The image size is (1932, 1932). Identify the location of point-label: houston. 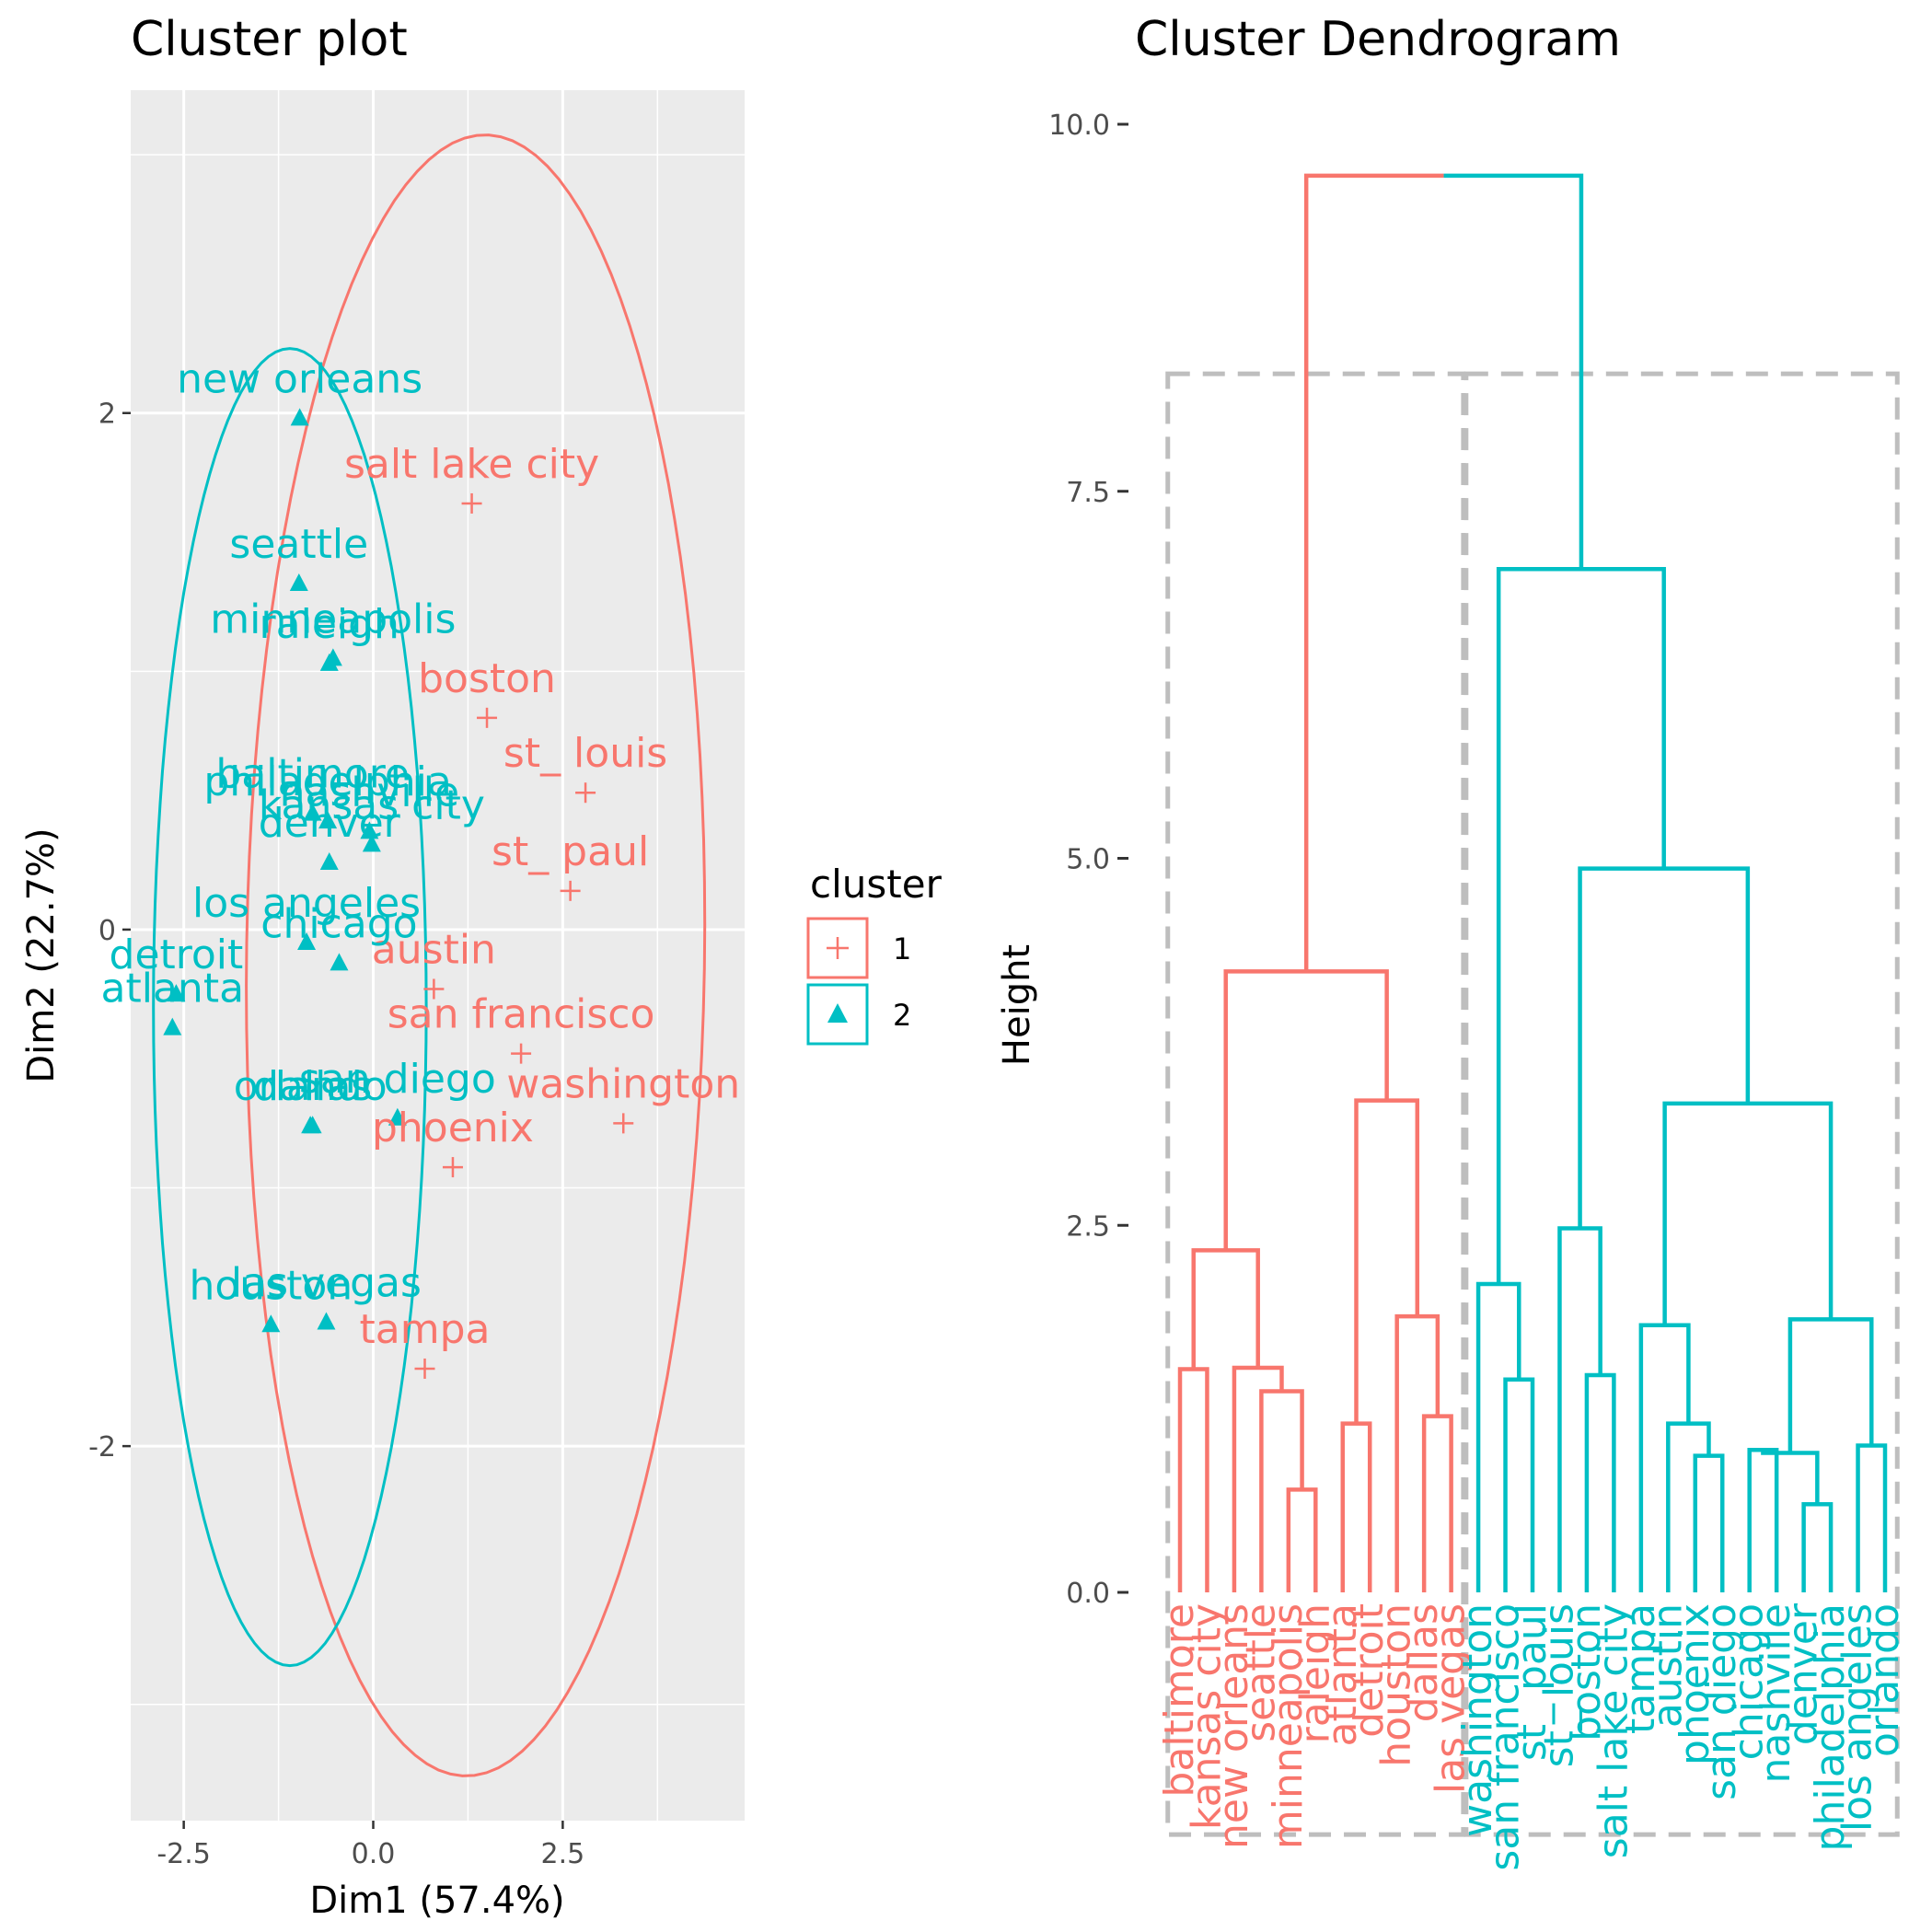
(271, 1286).